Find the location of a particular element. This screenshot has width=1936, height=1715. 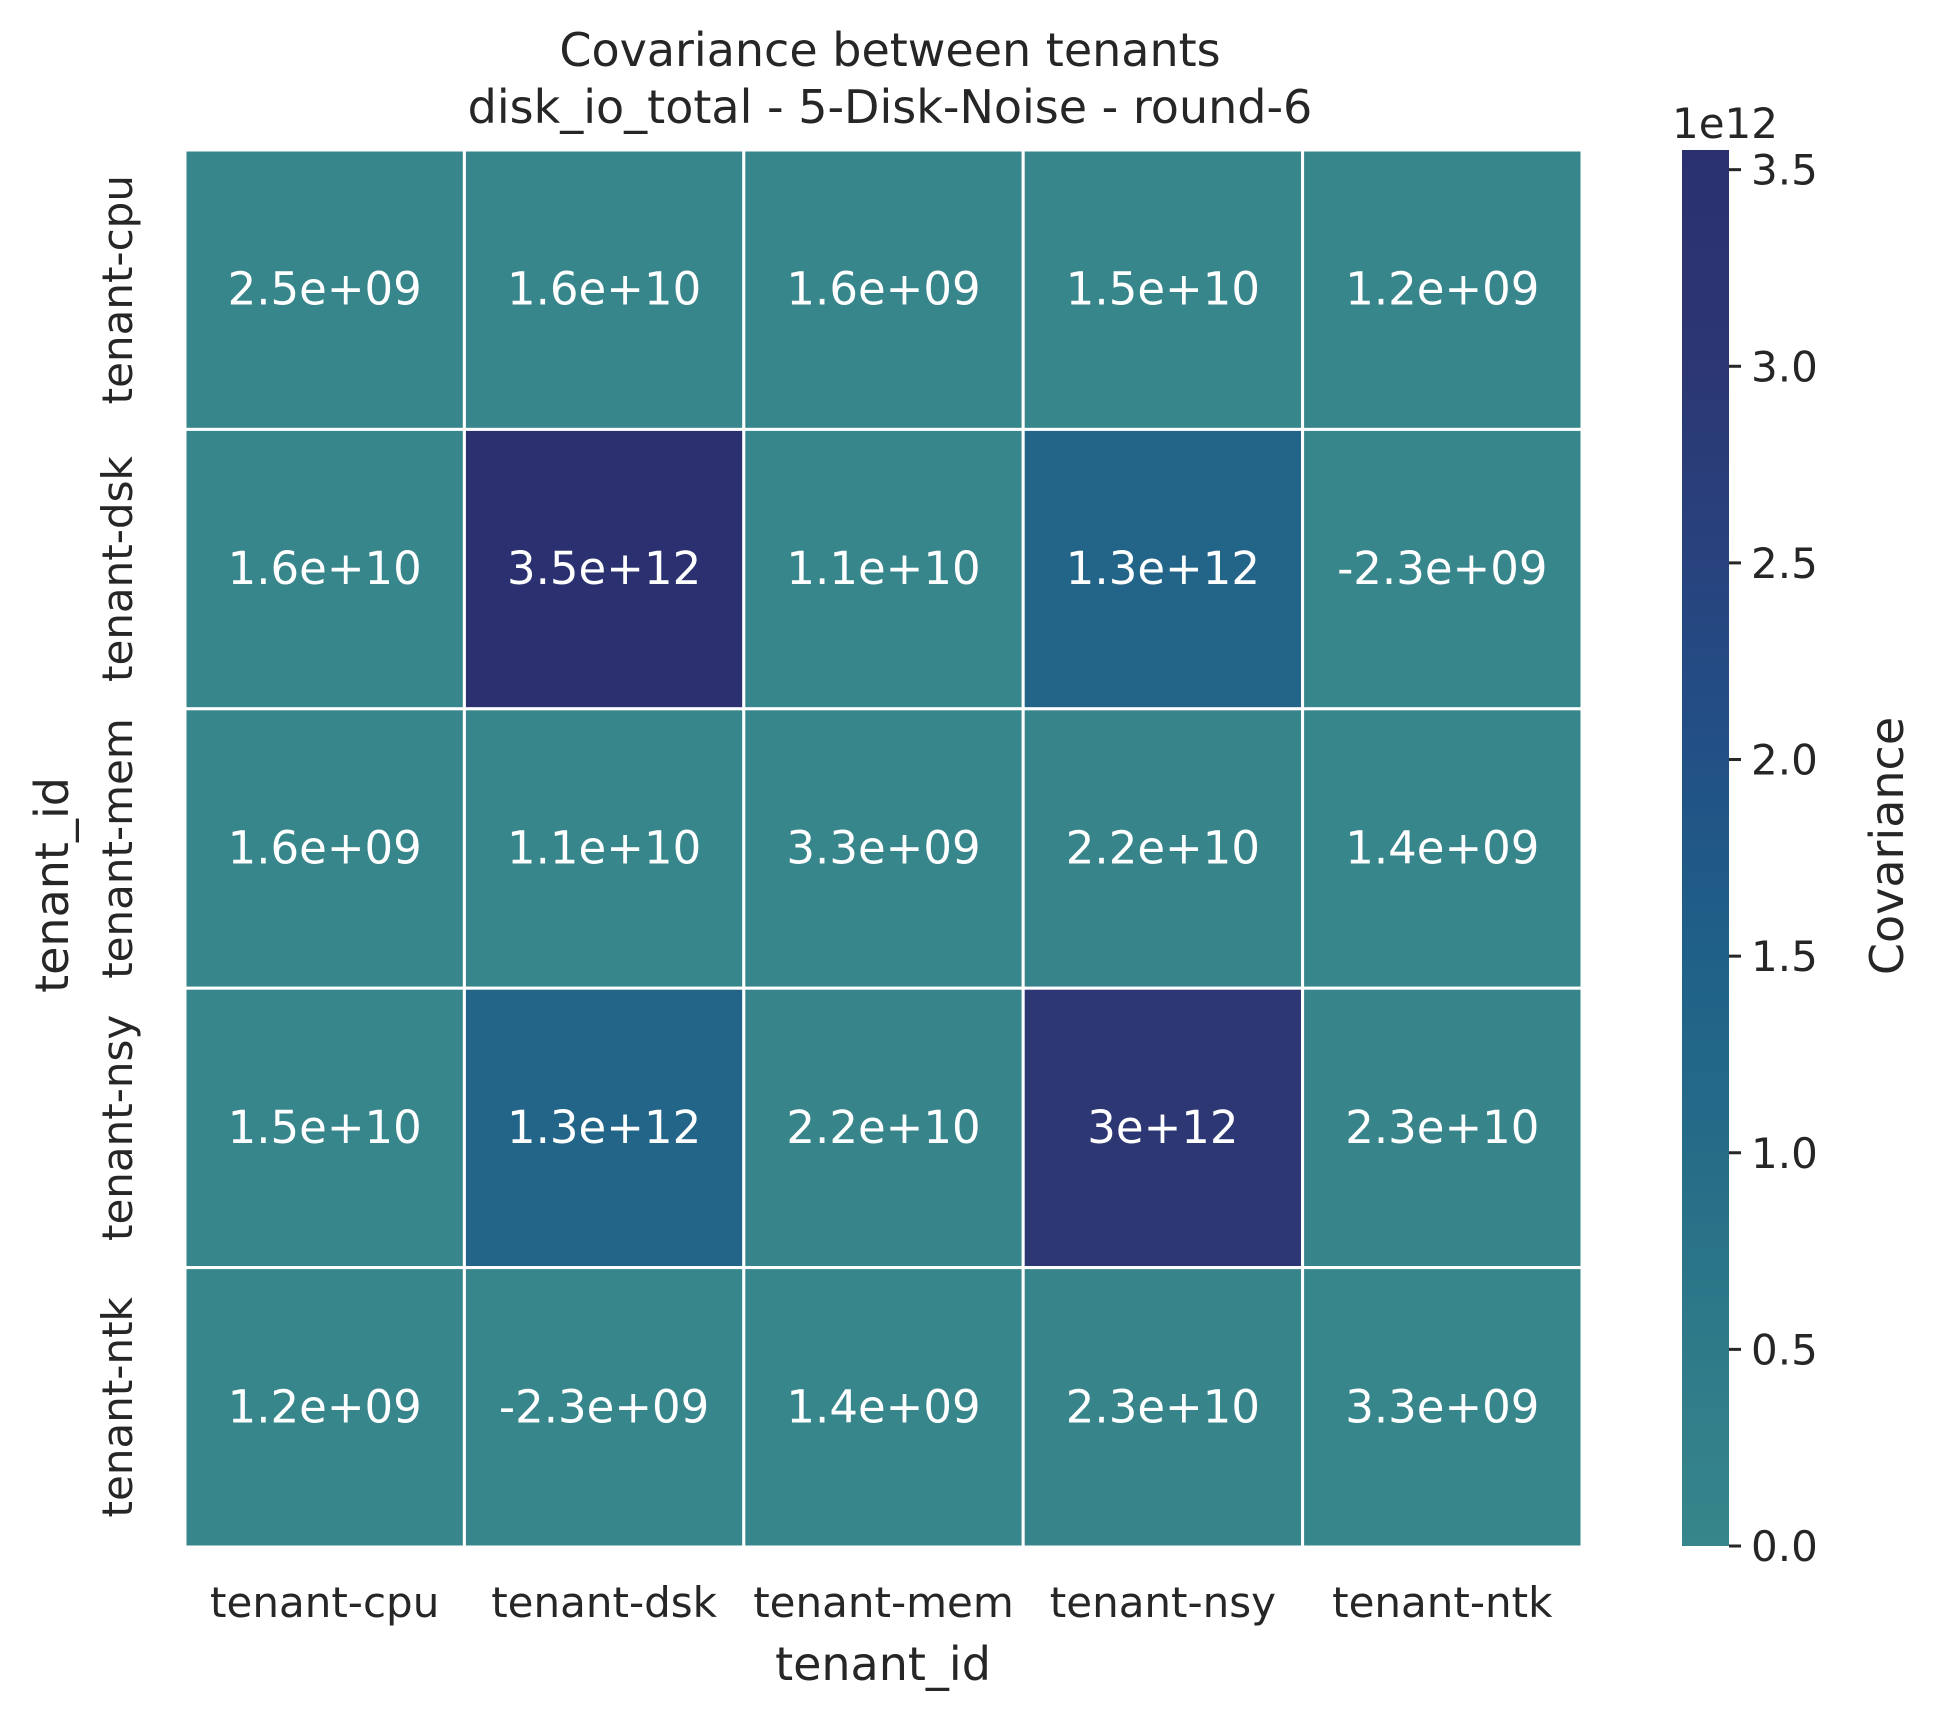

colorbar-tick-label: 3.5 is located at coordinates (1784, 170).